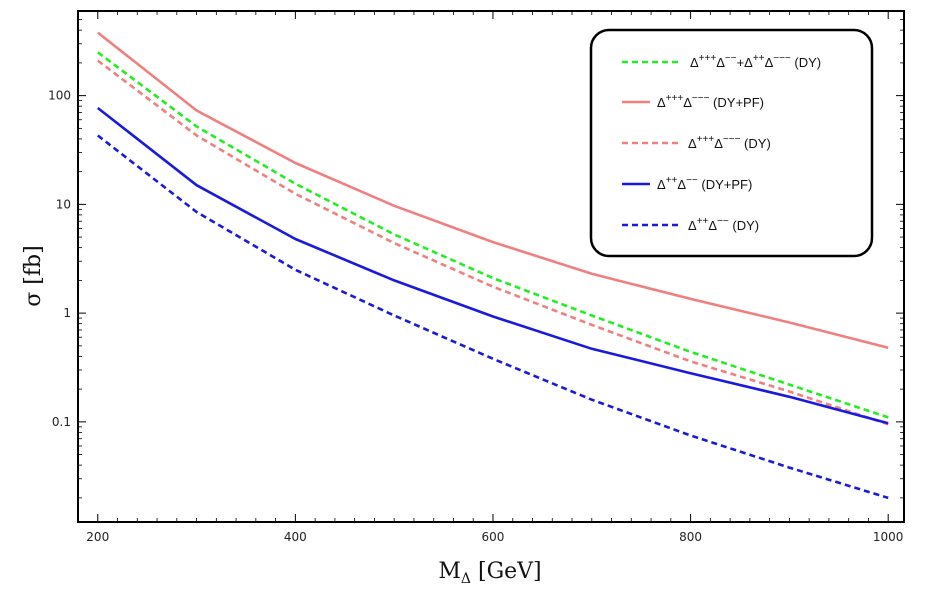 The height and width of the screenshot is (591, 931). I want to click on legend-label-2: Δ+++Δ−−− (DY+PF), so click(710, 101).